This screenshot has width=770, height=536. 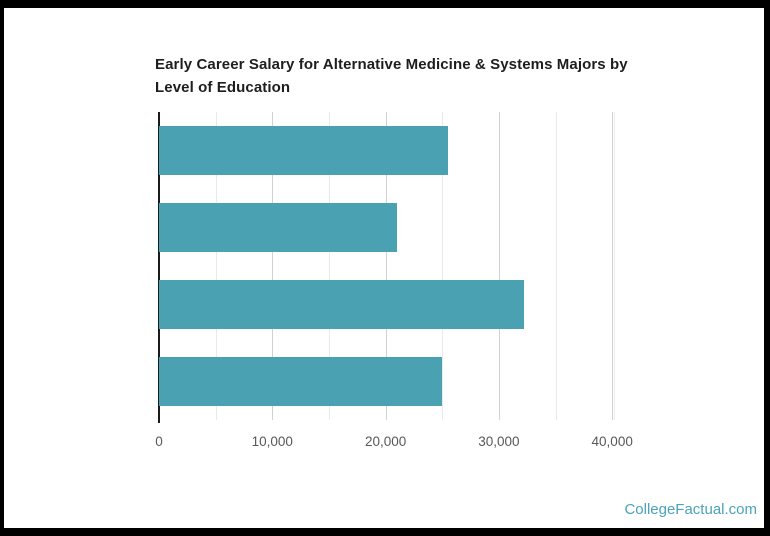 I want to click on x-axis-tick-labels: 0 10,000 20,000 30,000 40,000, so click(x=394, y=443).